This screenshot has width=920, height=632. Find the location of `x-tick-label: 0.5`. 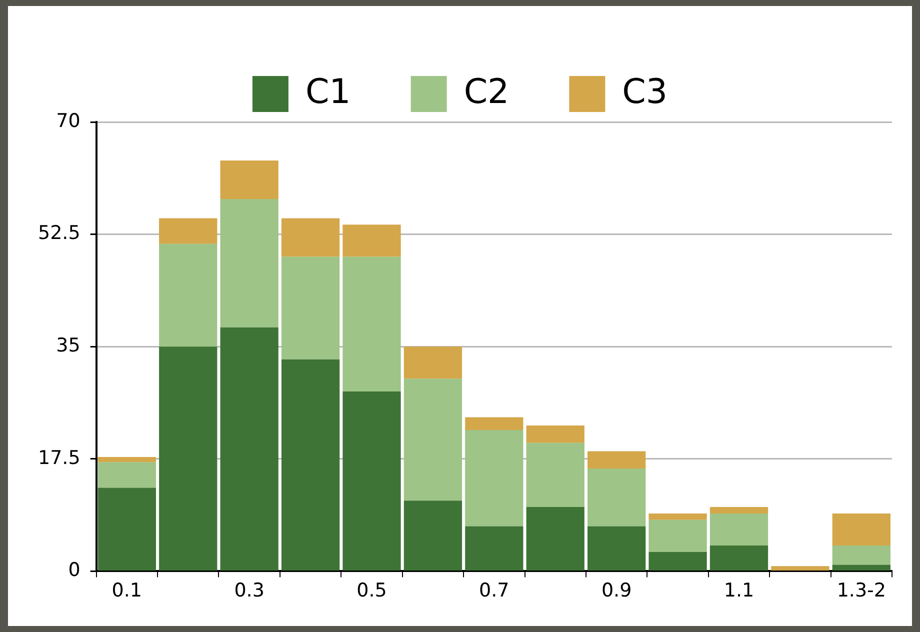

x-tick-label: 0.5 is located at coordinates (371, 591).